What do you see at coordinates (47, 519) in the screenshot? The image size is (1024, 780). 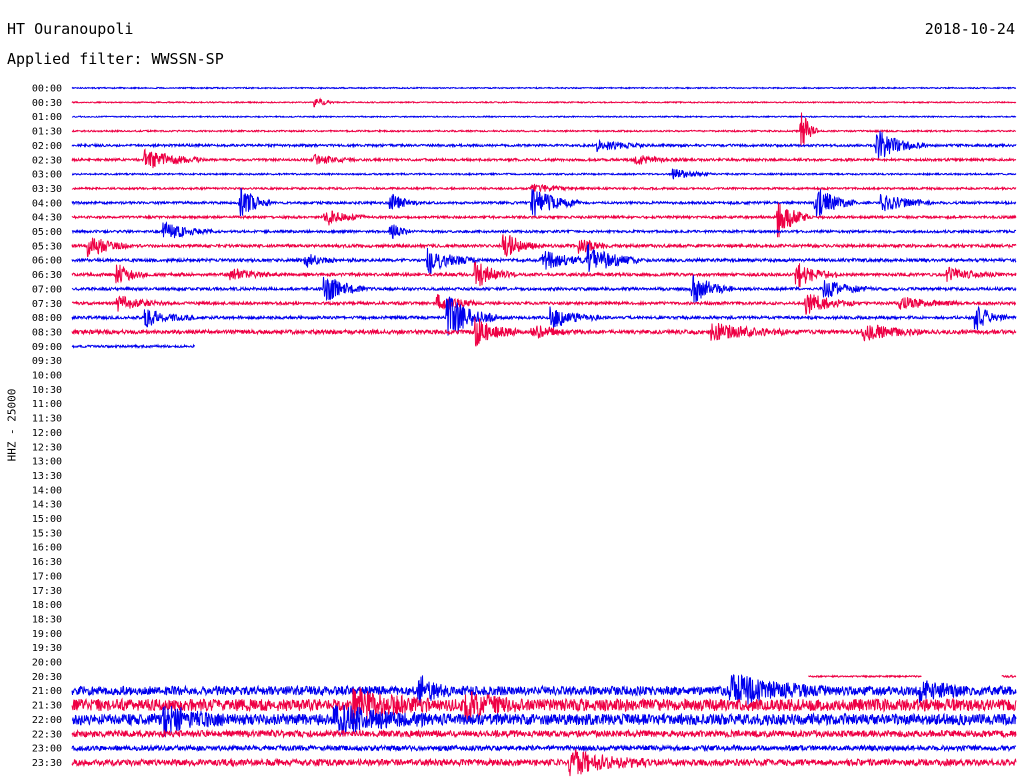 I see `time-tick-15-00: 15:00` at bounding box center [47, 519].